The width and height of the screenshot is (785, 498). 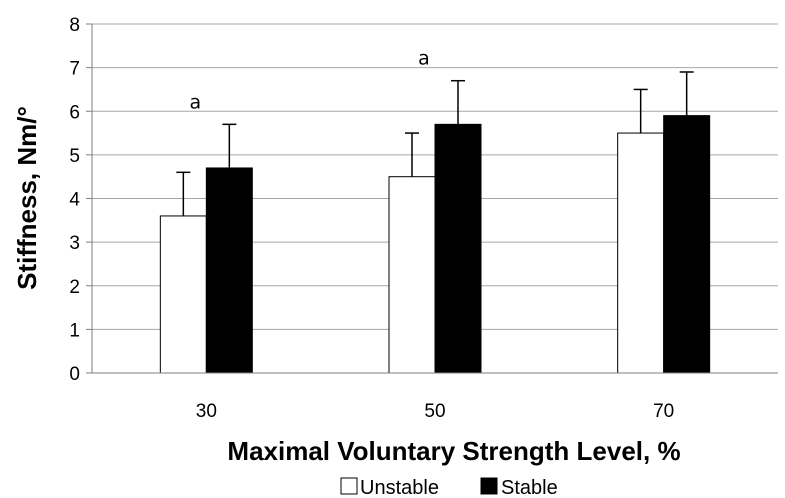 I want to click on annotations: aa, so click(x=310, y=81).